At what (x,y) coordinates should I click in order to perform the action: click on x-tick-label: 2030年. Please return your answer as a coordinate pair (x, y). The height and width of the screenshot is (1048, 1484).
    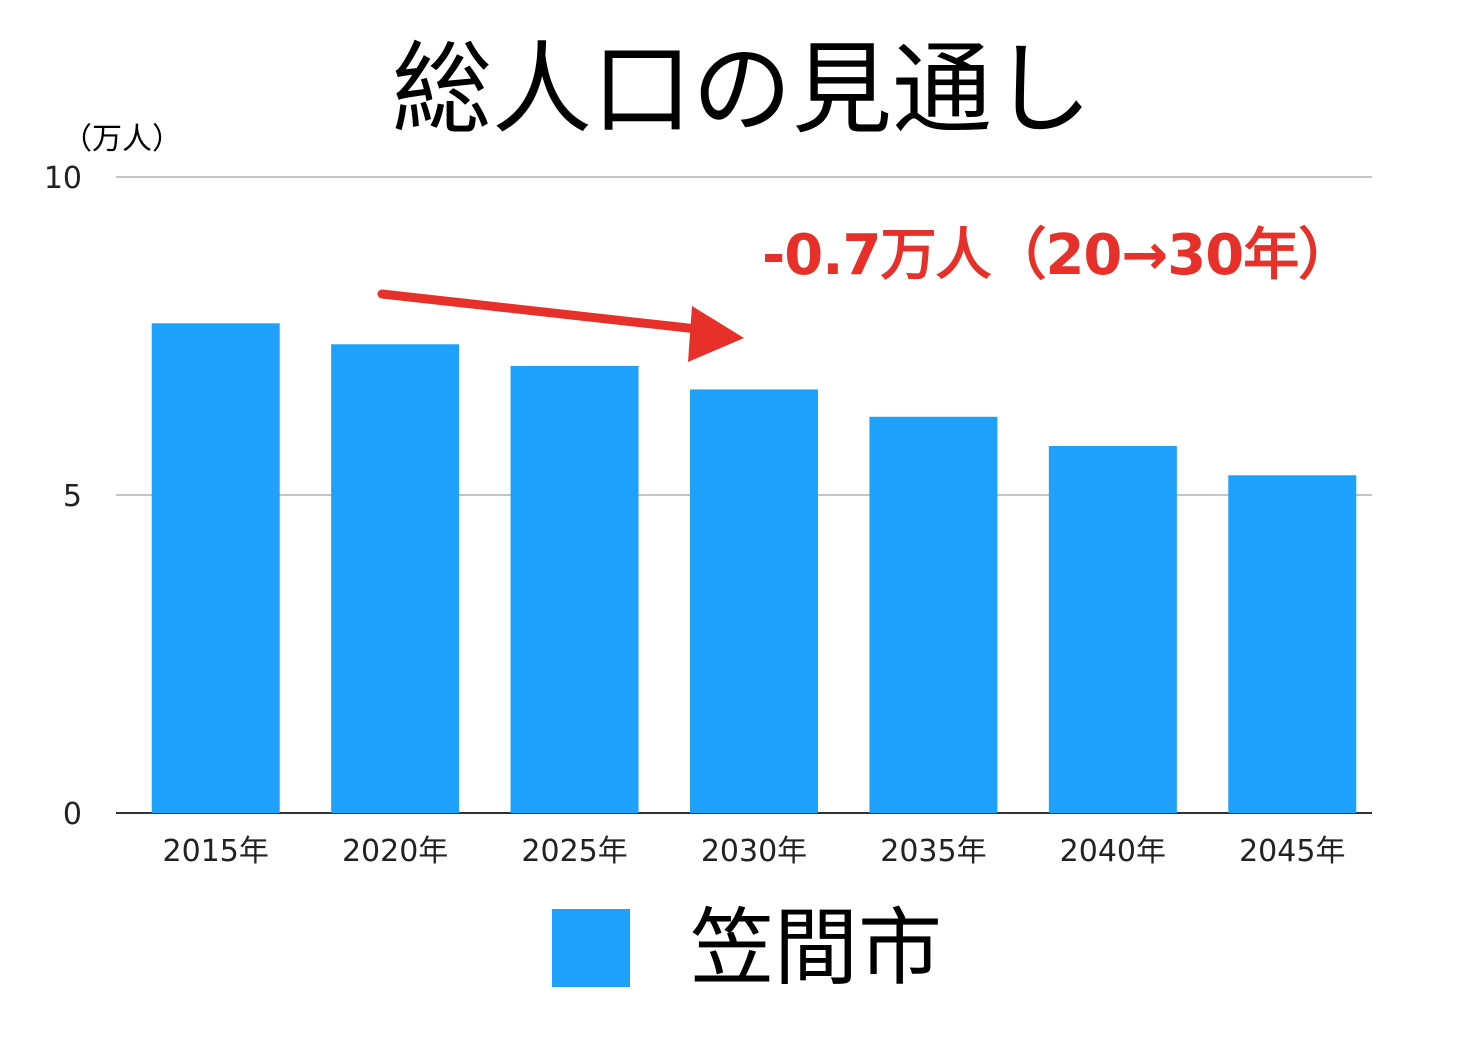
    Looking at the image, I should click on (754, 851).